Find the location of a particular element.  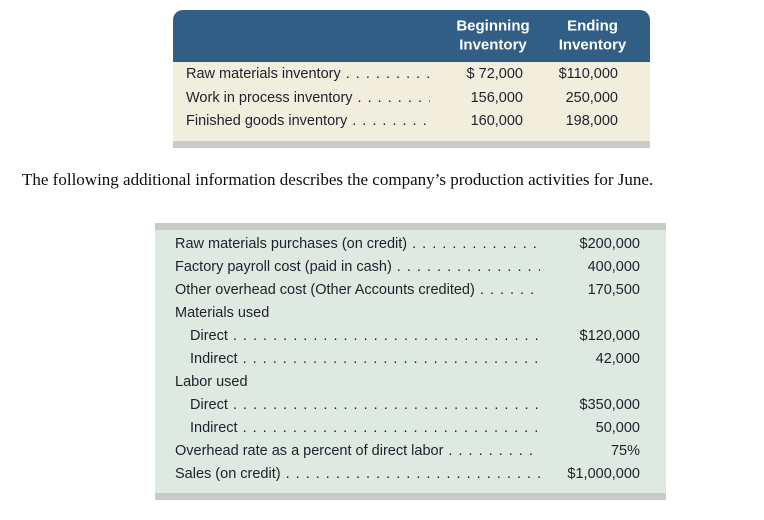

table-row: Direct $120,000 is located at coordinates (407, 339).